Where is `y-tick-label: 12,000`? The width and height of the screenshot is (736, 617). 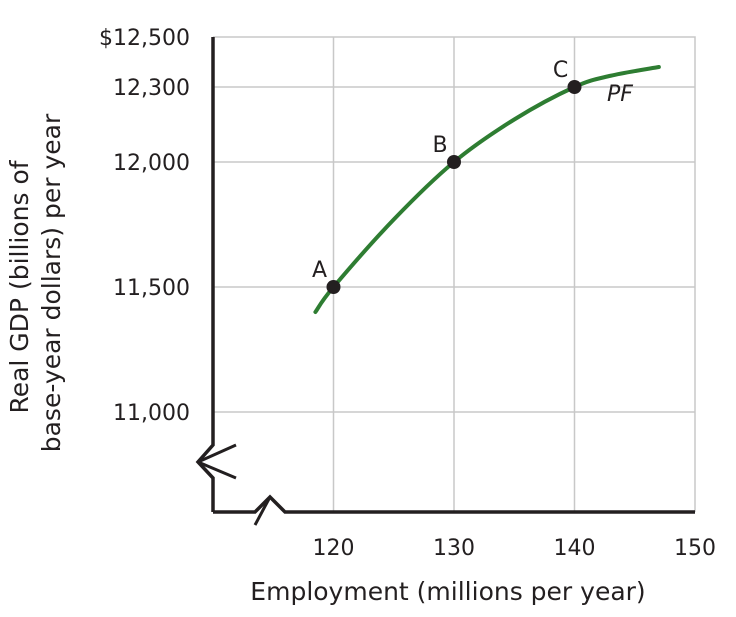 y-tick-label: 12,000 is located at coordinates (151, 163).